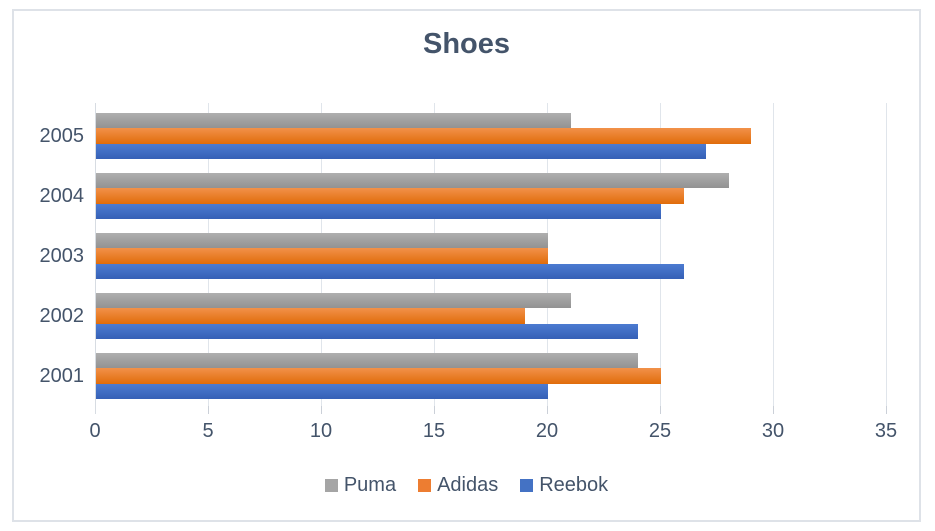 This screenshot has height=531, width=935. I want to click on bar-adidas-2004, so click(390, 196).